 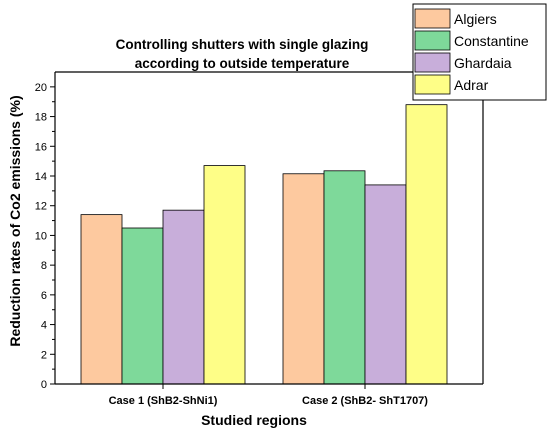 What do you see at coordinates (44, 326) in the screenshot?
I see `y-tick-label-4: 4` at bounding box center [44, 326].